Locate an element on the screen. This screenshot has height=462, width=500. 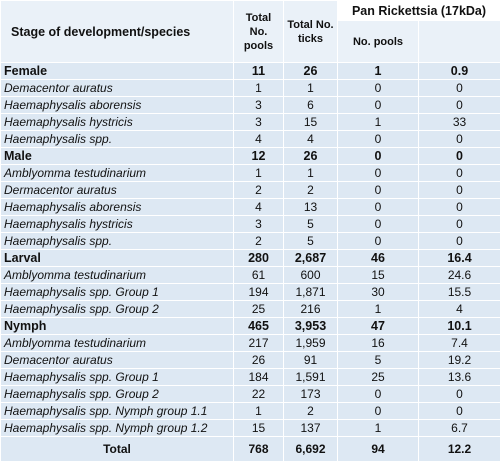
row-label: Demacentor auratus is located at coordinates (117, 88).